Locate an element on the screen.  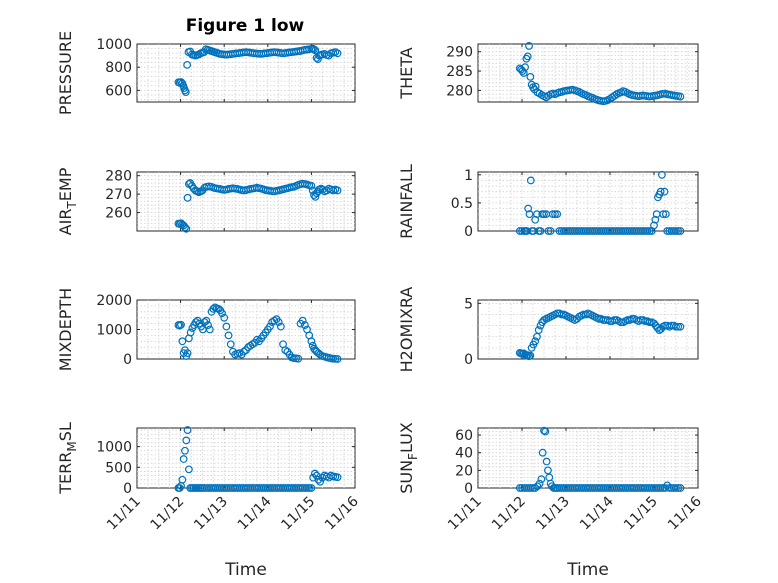
y-axis-label-subscript: T is located at coordinates (72, 205).